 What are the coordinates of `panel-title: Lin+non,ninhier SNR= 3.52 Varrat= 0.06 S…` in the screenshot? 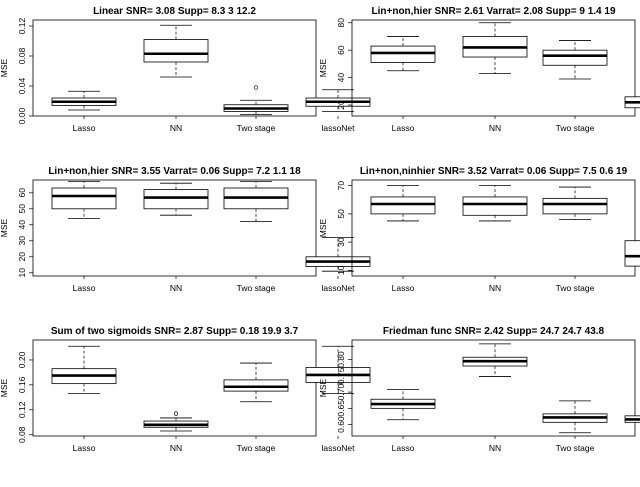 It's located at (494, 171).